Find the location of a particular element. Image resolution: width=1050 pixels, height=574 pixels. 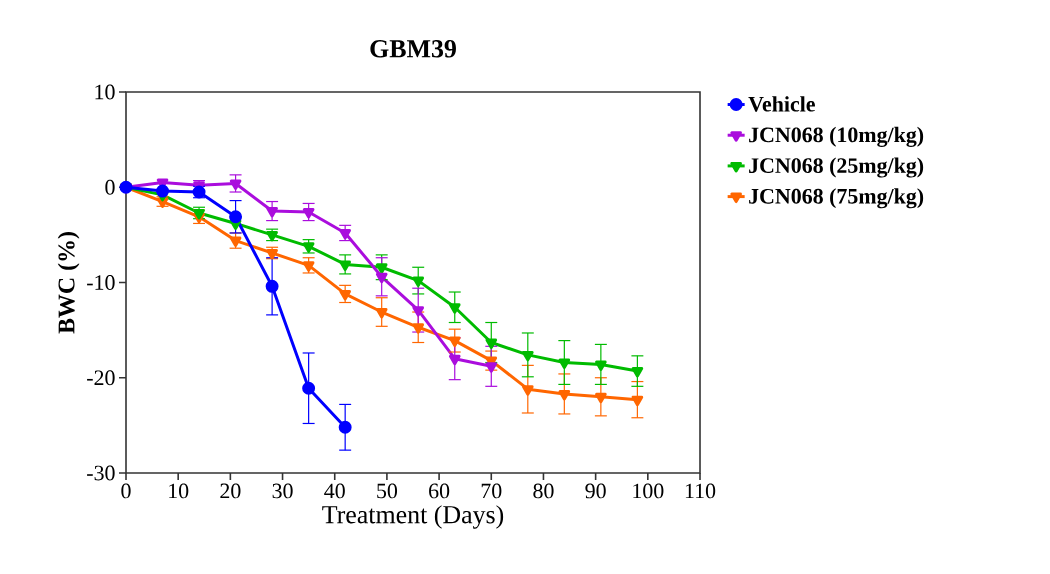

y-tick-label: -30 is located at coordinates (101, 473).